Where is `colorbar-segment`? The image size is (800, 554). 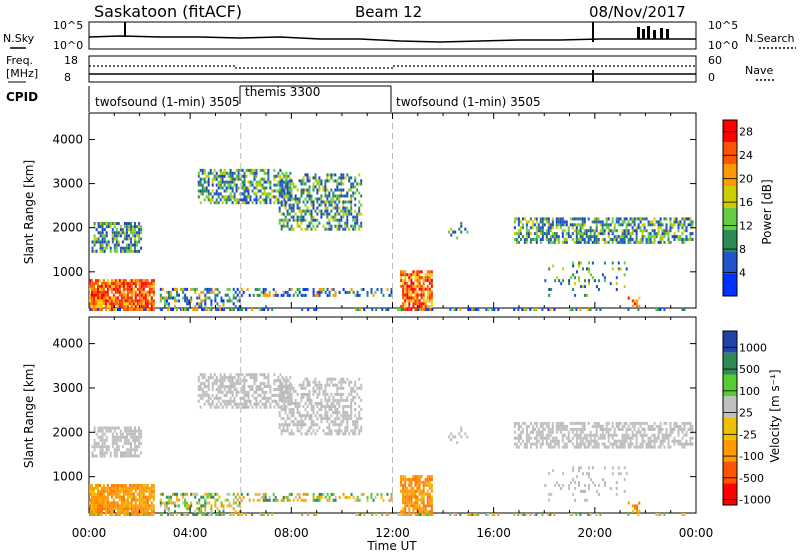
colorbar-segment is located at coordinates (730, 175).